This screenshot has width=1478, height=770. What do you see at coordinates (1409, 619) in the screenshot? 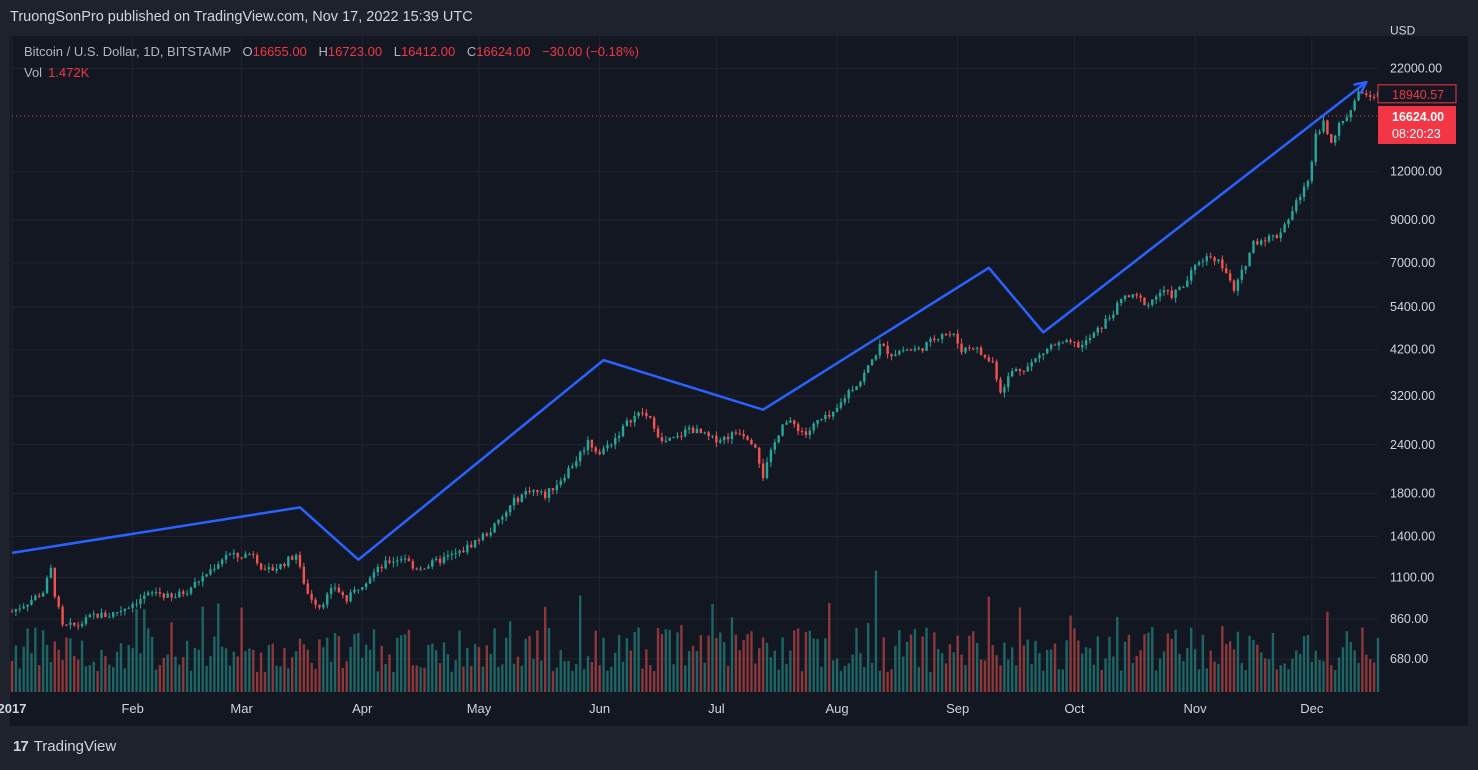
I see `price-tick-label: 860.00` at bounding box center [1409, 619].